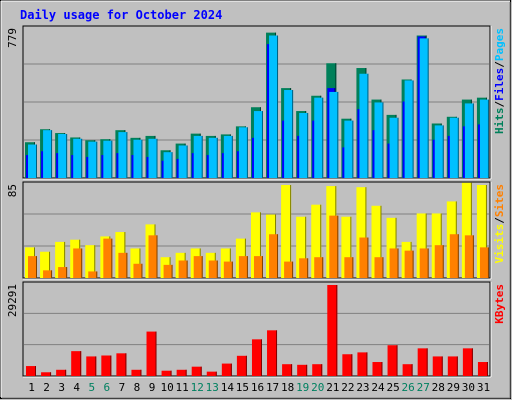 This screenshot has width=512, height=404. What do you see at coordinates (122, 387) in the screenshot?
I see `x-axis-day-label: 7` at bounding box center [122, 387].